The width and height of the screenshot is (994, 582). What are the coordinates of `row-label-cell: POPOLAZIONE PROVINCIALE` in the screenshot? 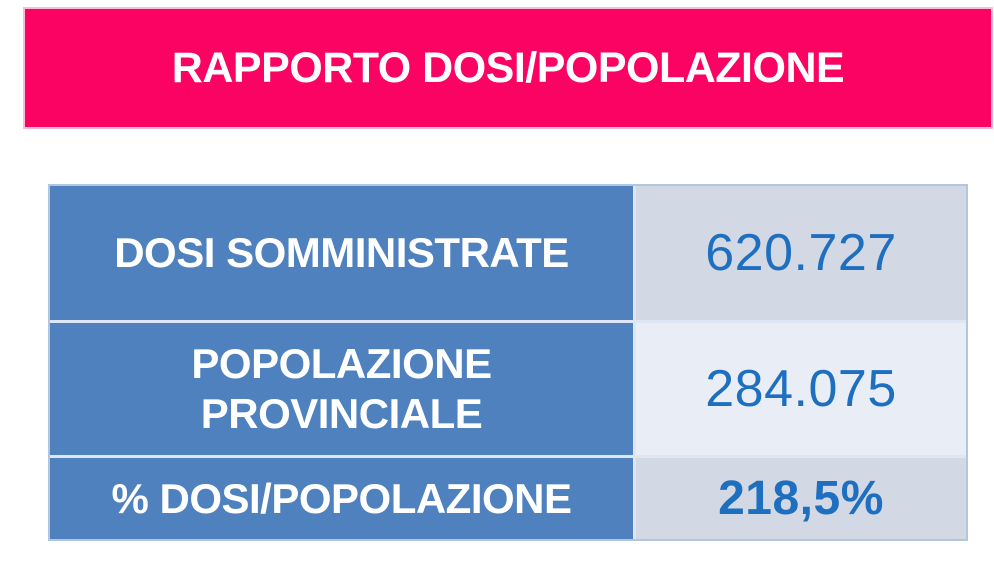 It's located at (343, 389).